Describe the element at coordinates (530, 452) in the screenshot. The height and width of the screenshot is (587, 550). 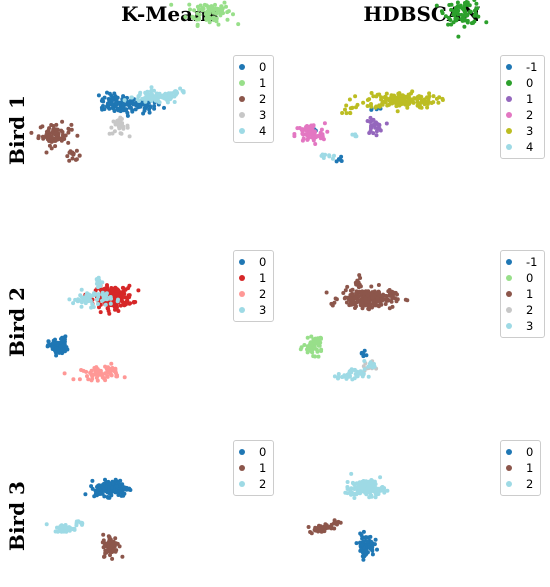
I see `legend-label: 0` at that location.